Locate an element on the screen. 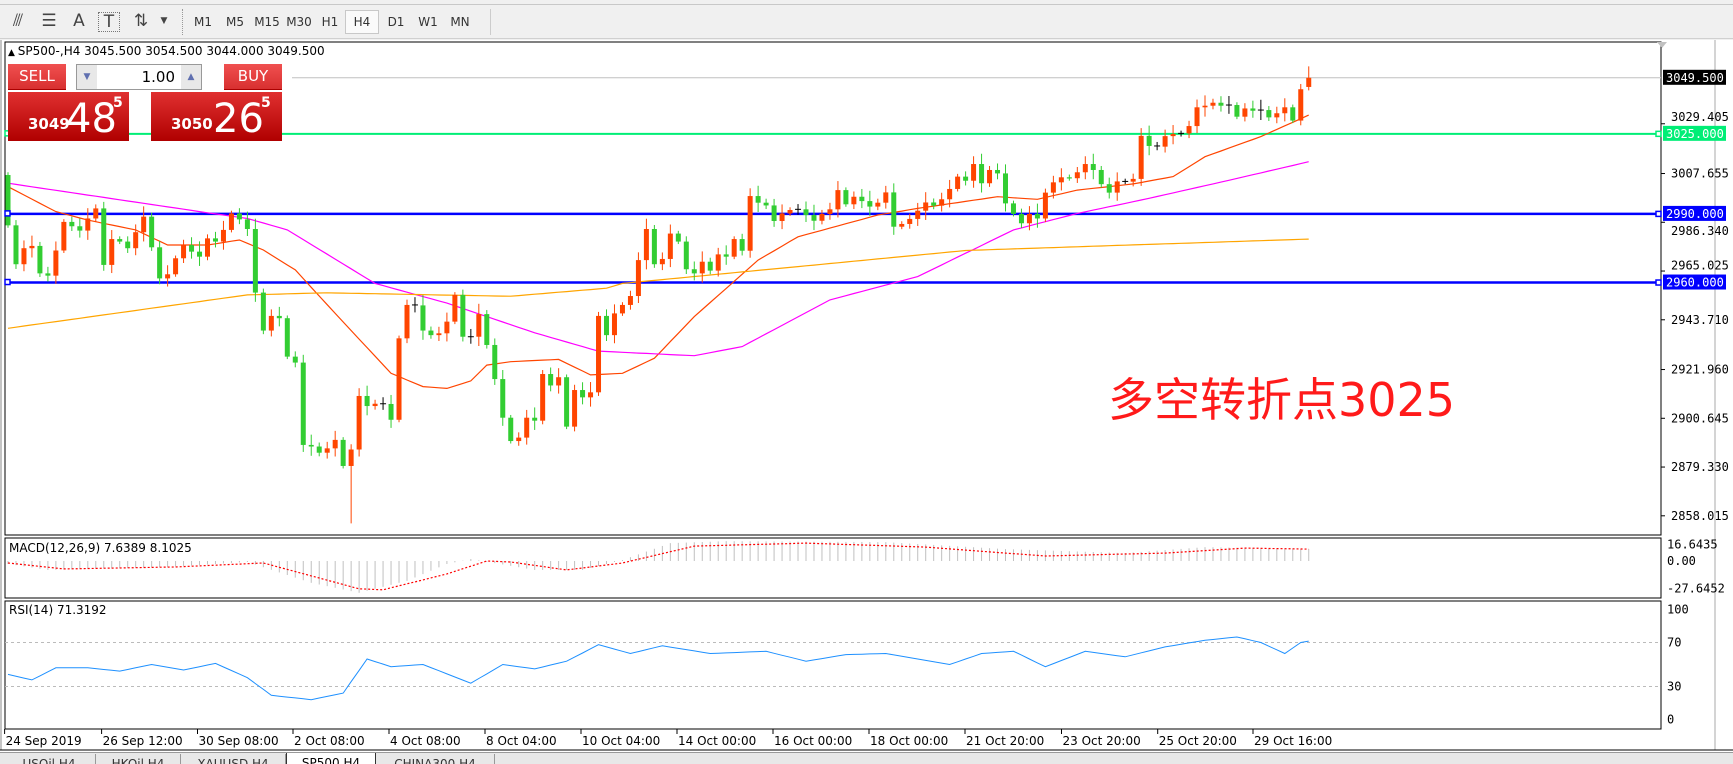 The image size is (1733, 764). time-tick-label: 16 Oct 00:00 is located at coordinates (813, 741).